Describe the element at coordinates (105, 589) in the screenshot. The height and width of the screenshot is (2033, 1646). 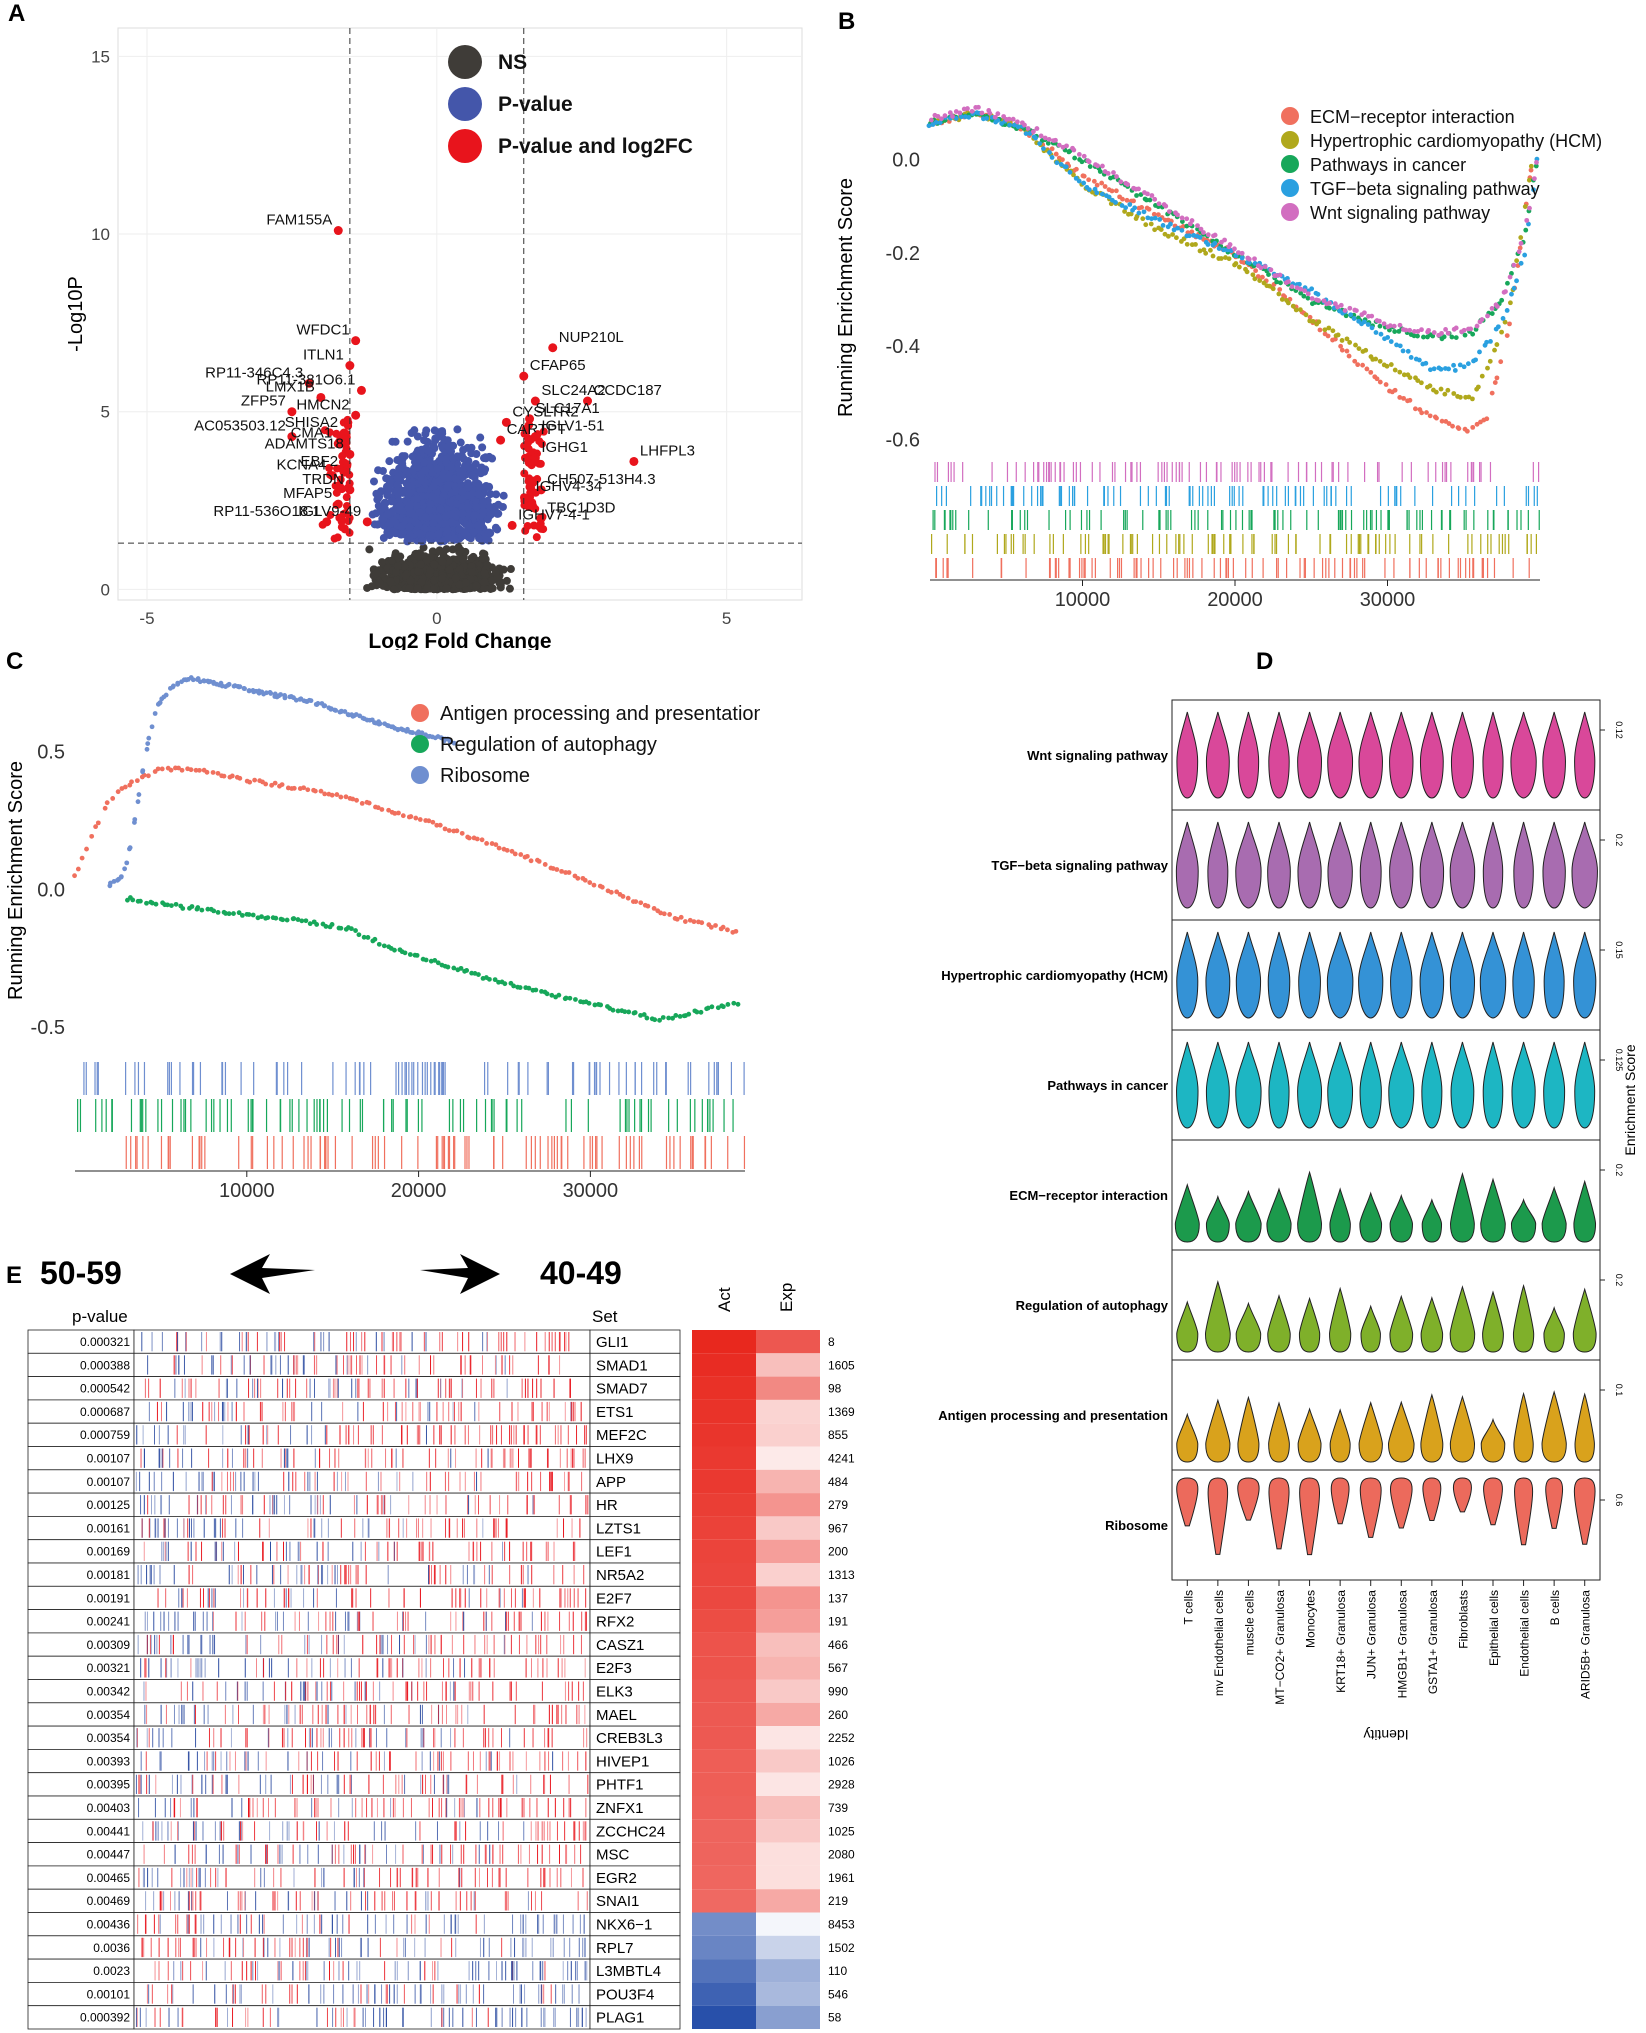
I see `y-tick-label: 0` at that location.